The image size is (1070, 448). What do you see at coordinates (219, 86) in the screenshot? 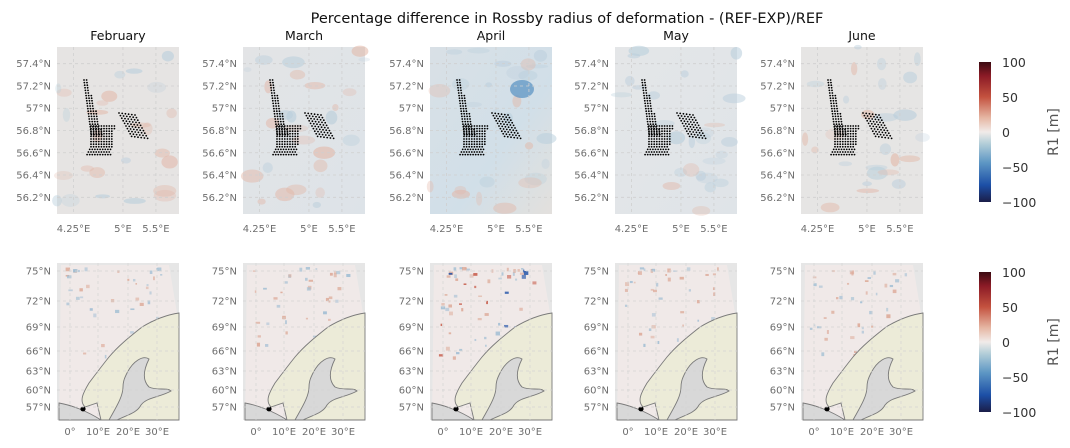
I see `y-tick-label: 57.2°N` at bounding box center [219, 86].